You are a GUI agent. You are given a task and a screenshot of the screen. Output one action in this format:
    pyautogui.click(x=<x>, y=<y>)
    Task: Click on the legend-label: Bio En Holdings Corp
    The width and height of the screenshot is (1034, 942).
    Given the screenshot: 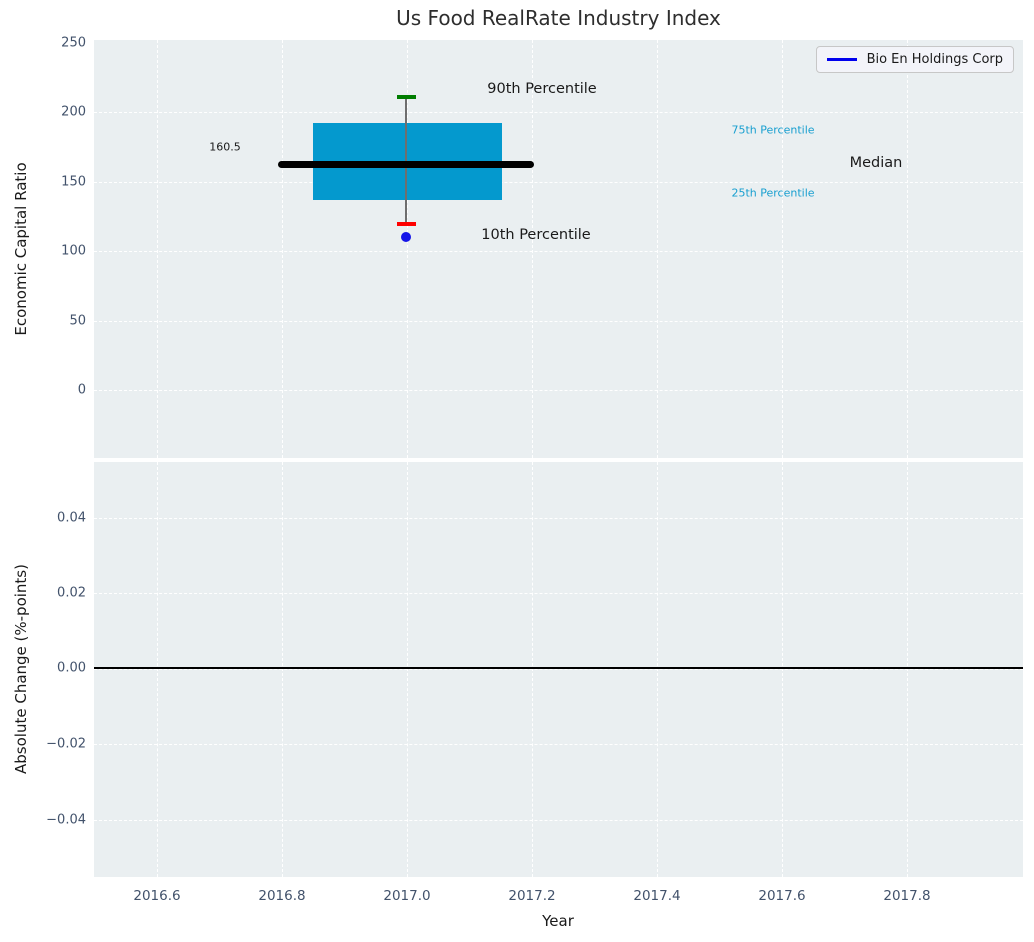 What is the action you would take?
    pyautogui.click(x=934, y=59)
    